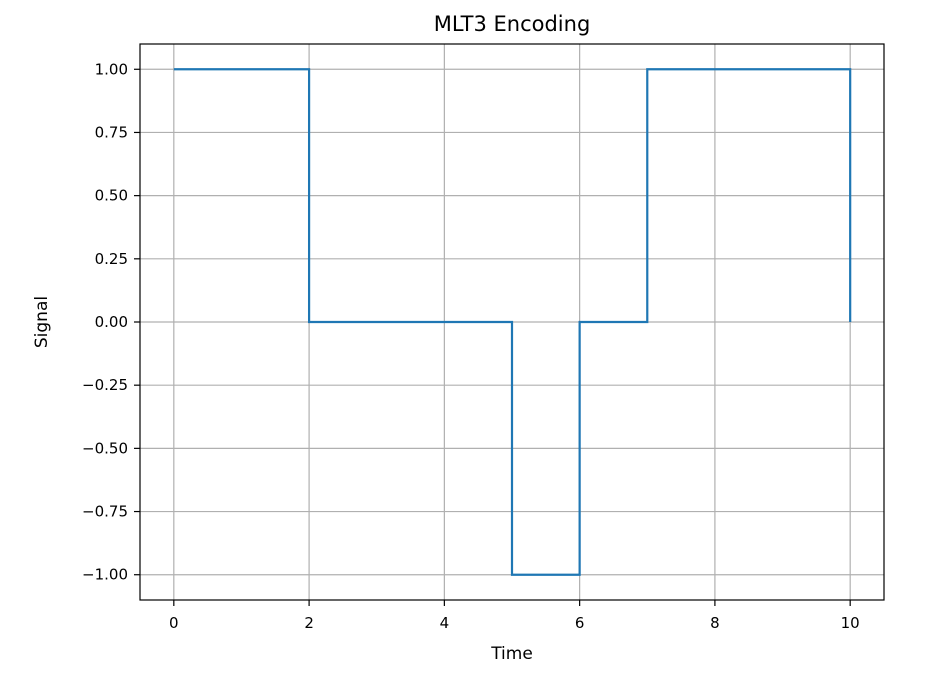 This screenshot has width=951, height=675. Describe the element at coordinates (445, 623) in the screenshot. I see `x-tick-label: 4` at that location.